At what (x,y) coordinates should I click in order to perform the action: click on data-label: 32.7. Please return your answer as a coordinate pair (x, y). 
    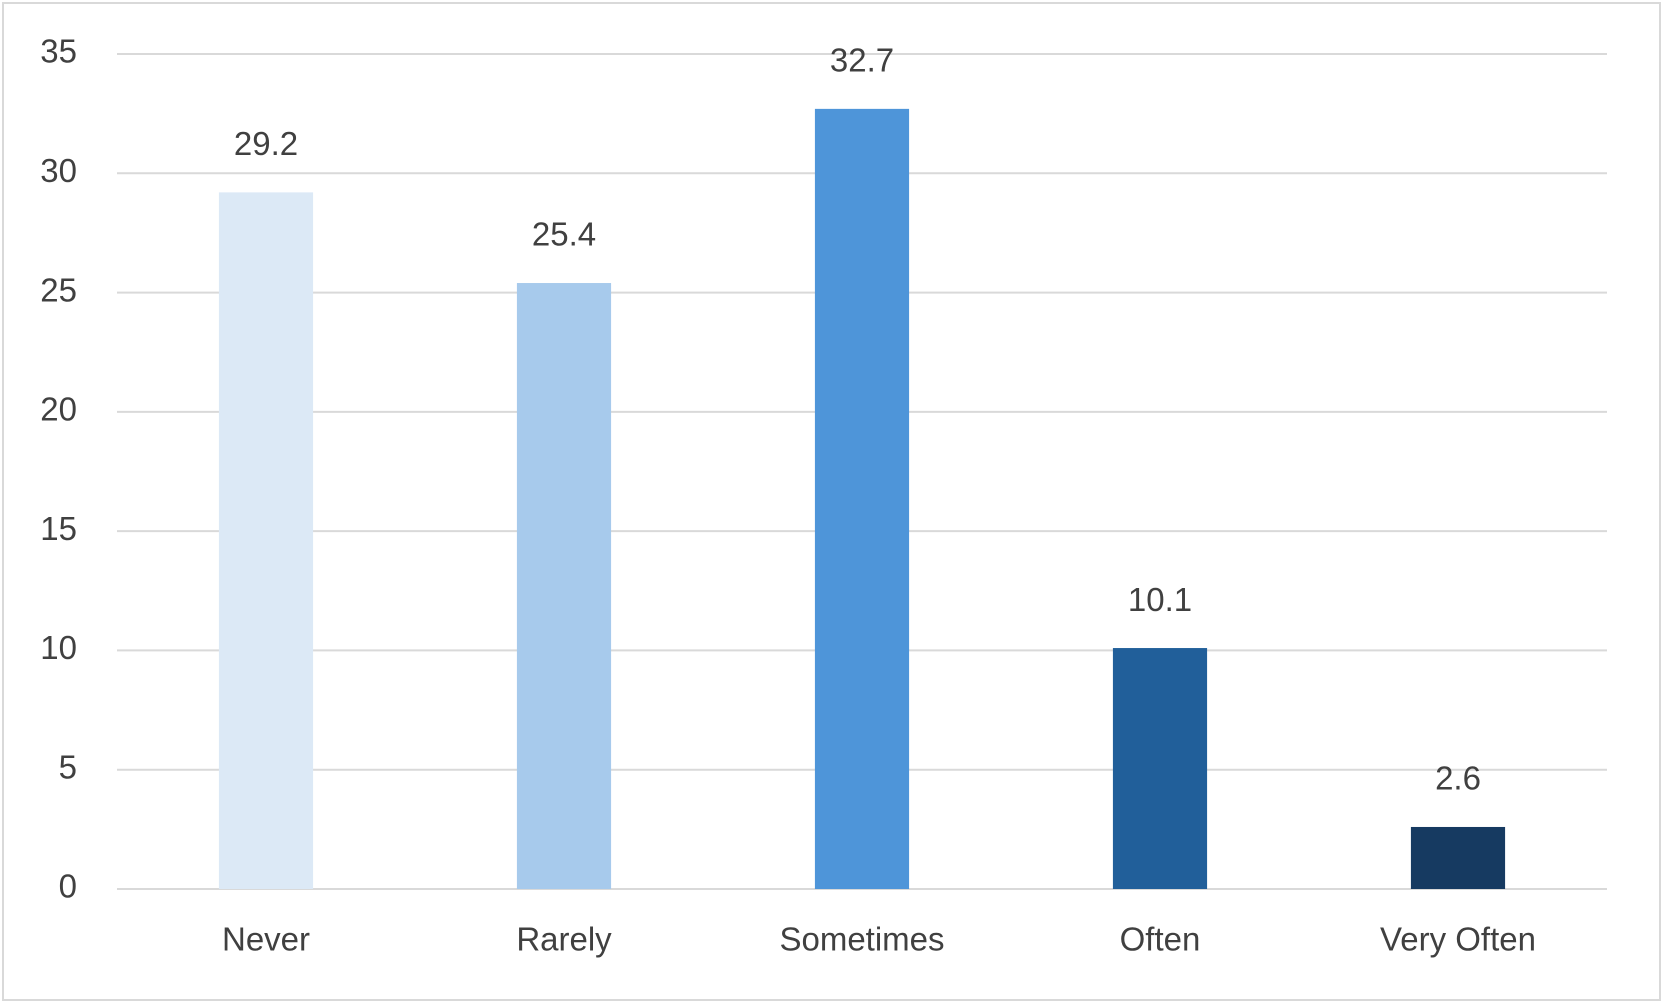
    Looking at the image, I should click on (862, 60).